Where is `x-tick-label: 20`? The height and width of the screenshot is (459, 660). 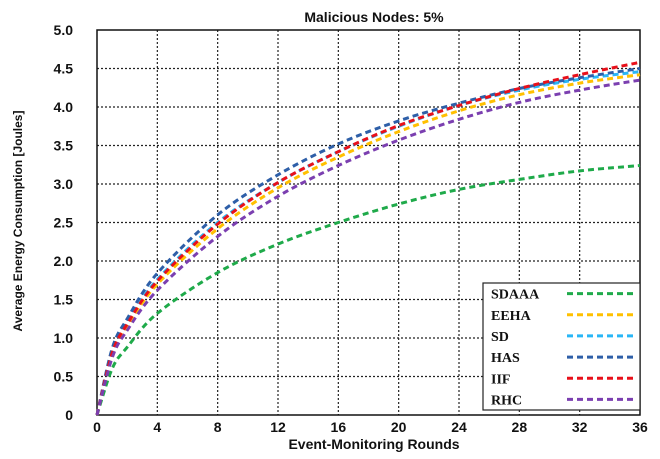 x-tick-label: 20 is located at coordinates (399, 427).